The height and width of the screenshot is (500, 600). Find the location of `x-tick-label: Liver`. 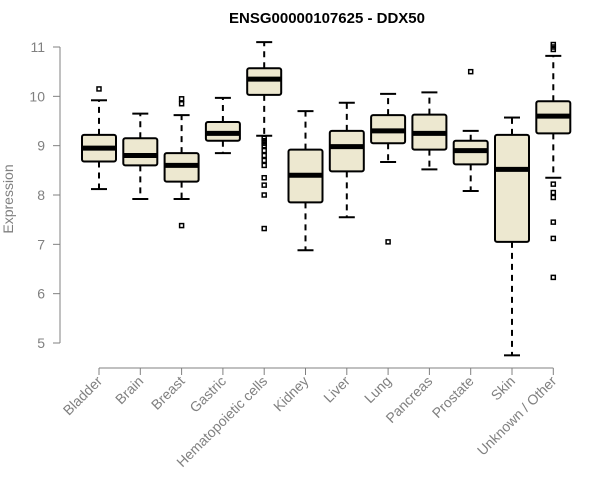

x-tick-label: Liver is located at coordinates (336, 389).